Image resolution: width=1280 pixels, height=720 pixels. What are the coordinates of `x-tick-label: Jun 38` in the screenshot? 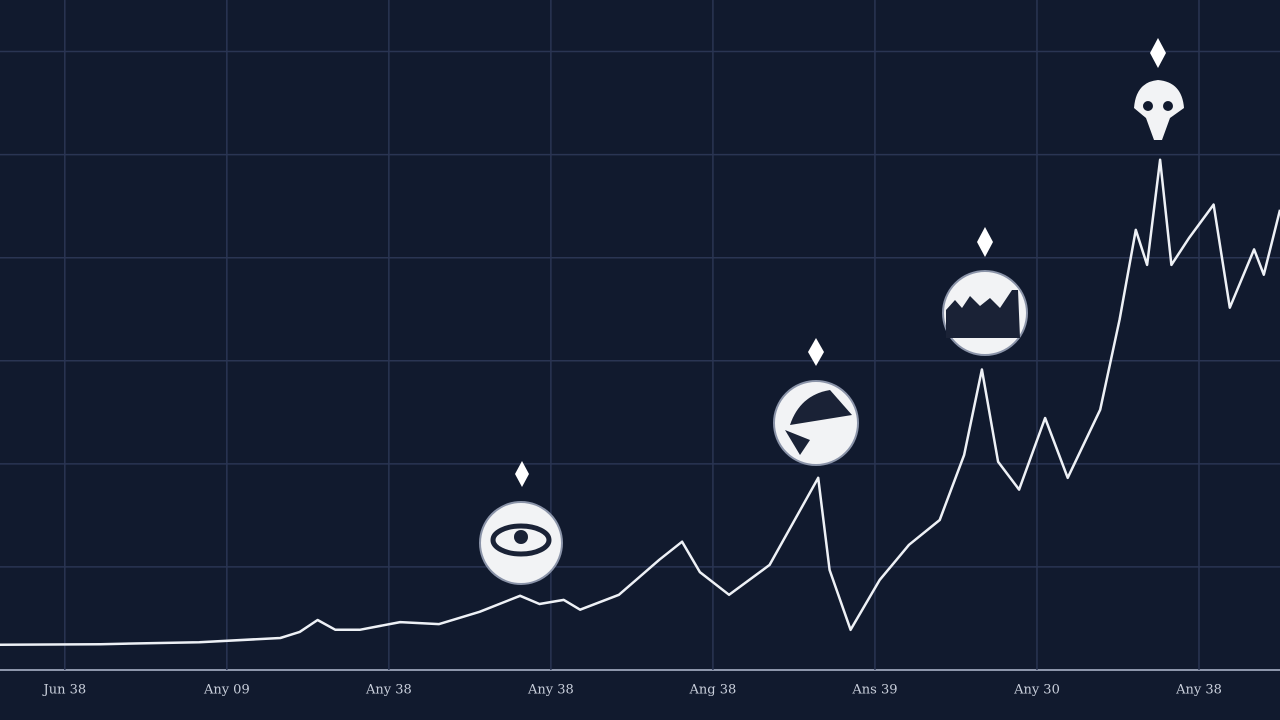 It's located at (63, 690).